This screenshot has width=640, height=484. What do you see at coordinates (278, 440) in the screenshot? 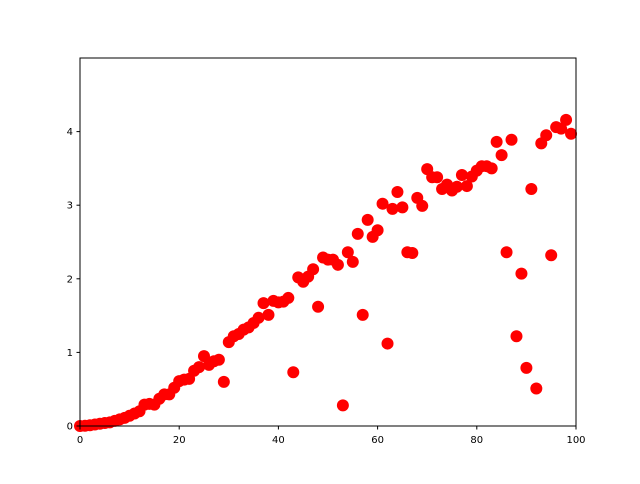
I see `x-tick-label: 40` at bounding box center [278, 440].